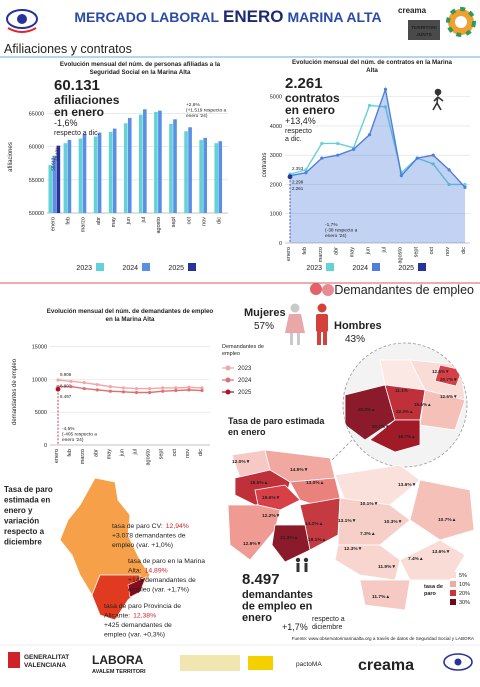  I want to click on annotation: (-38 respecto a, so click(341, 231).